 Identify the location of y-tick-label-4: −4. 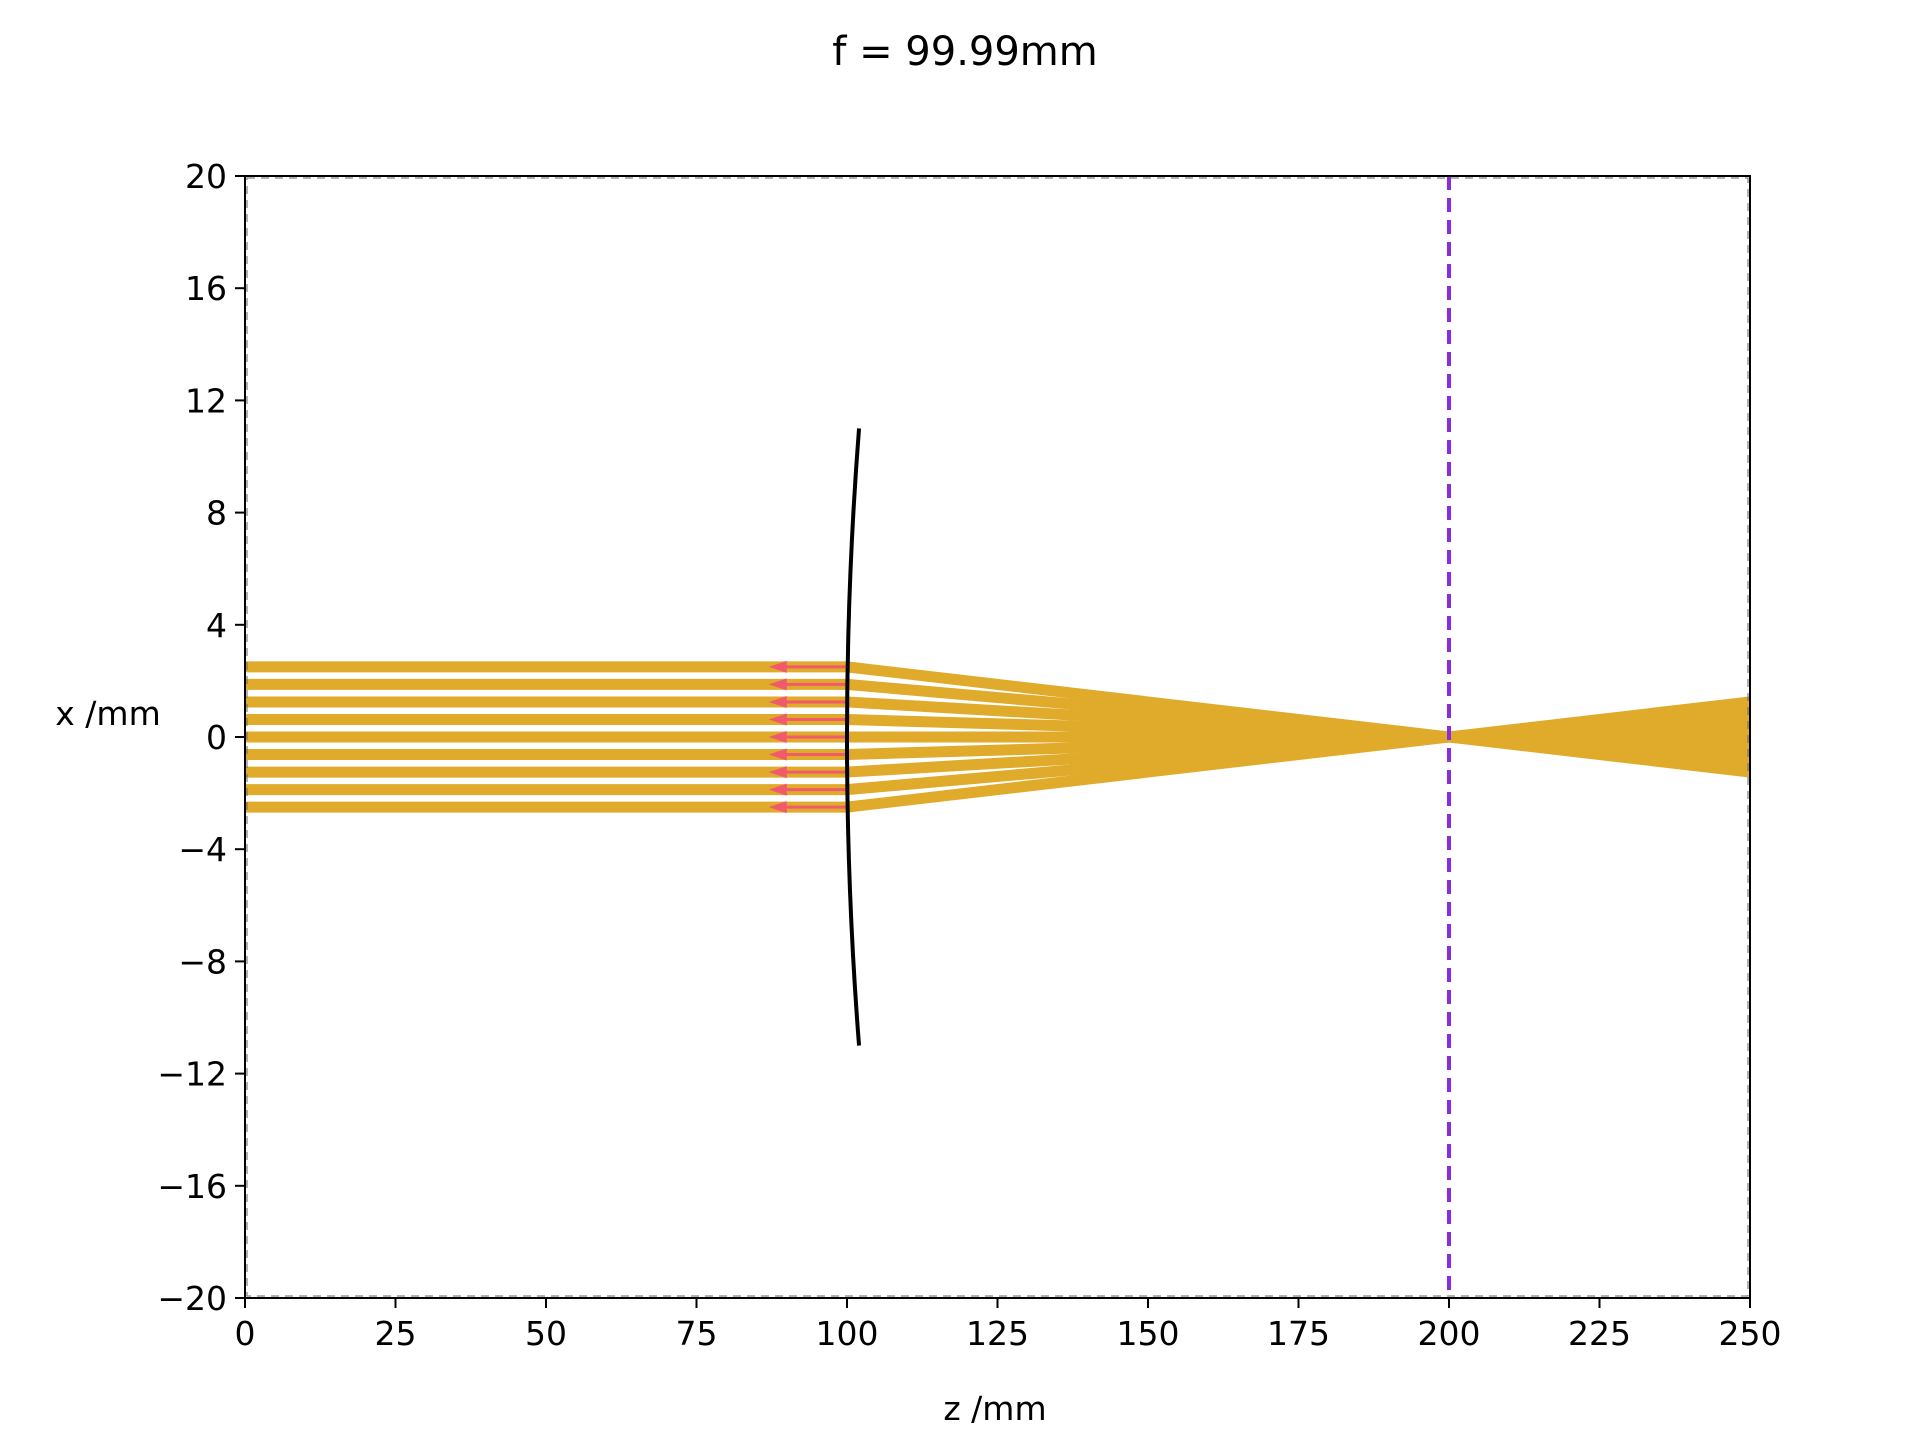
(202, 849).